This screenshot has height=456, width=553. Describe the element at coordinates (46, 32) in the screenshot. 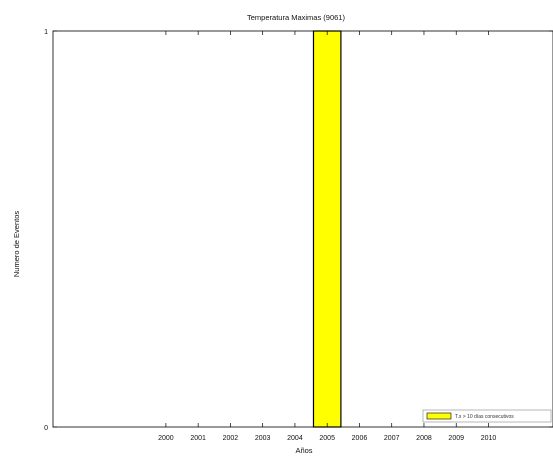

I see `y-tick-label: 1` at that location.